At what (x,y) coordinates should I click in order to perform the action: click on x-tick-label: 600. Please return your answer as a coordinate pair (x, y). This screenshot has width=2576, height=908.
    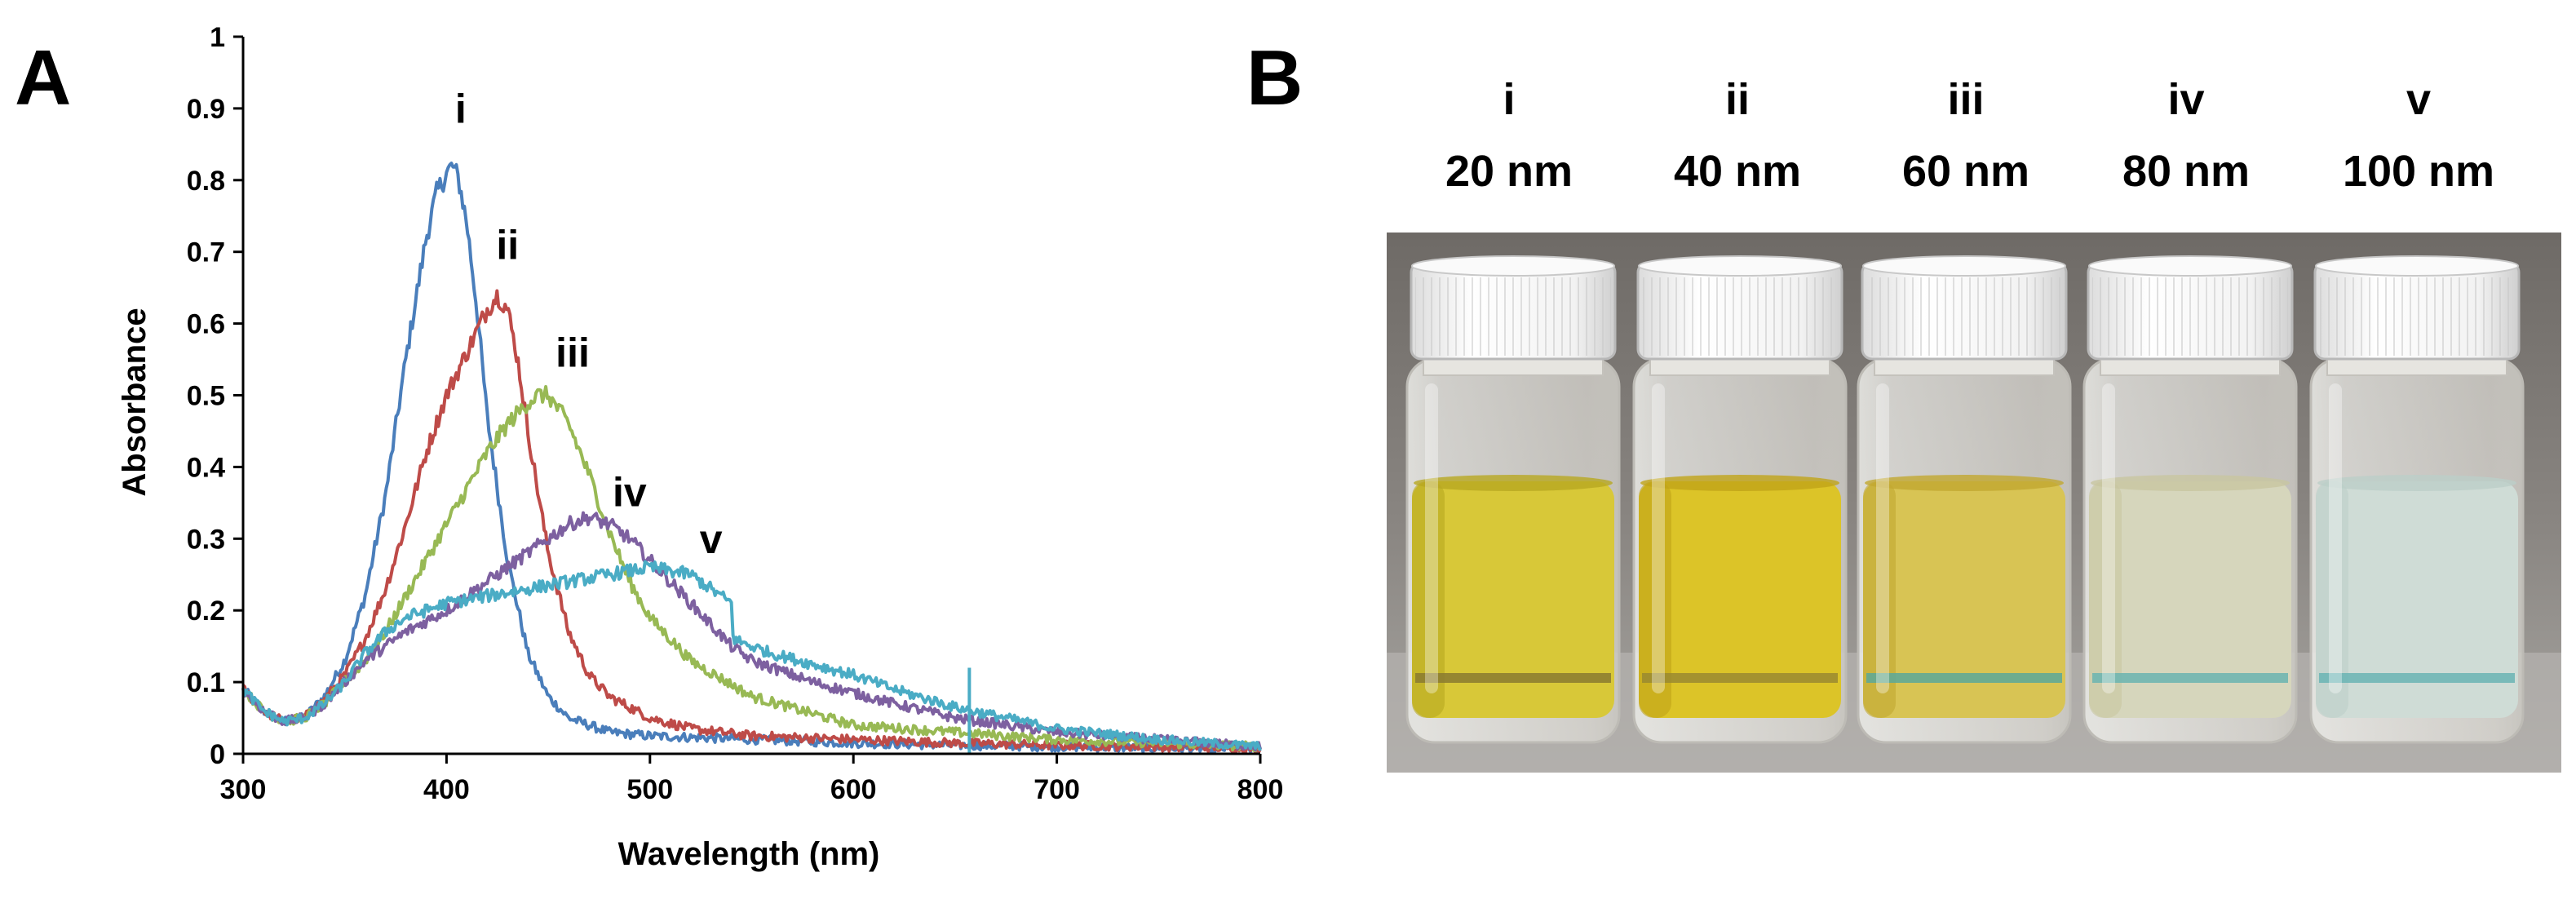
    Looking at the image, I should click on (853, 789).